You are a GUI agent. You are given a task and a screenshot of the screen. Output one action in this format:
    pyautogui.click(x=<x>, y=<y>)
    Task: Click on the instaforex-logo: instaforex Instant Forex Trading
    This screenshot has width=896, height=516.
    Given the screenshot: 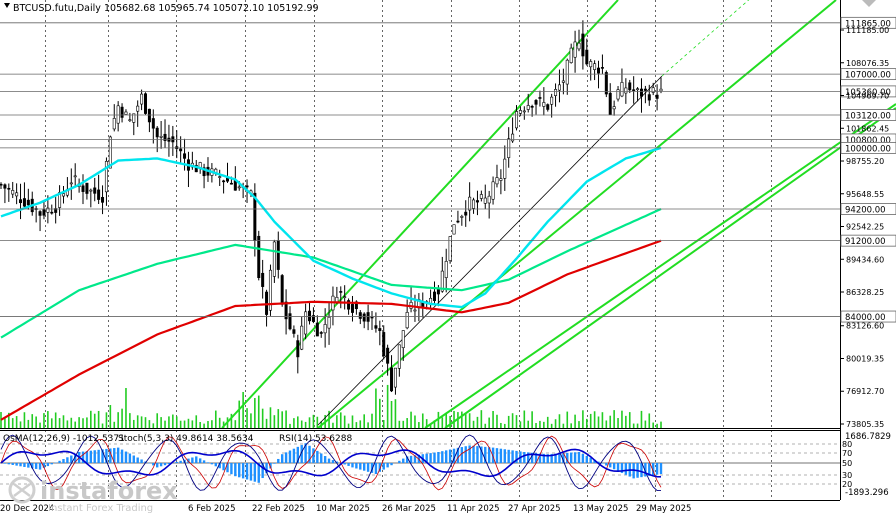 What is the action you would take?
    pyautogui.click(x=93, y=495)
    